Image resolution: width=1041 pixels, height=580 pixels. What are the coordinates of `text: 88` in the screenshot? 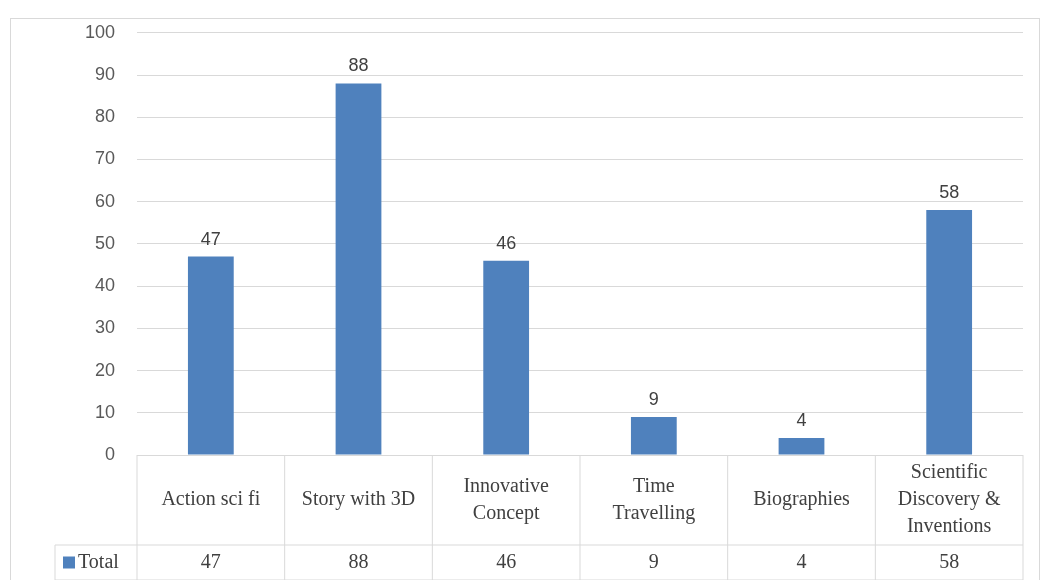 It's located at (358, 560).